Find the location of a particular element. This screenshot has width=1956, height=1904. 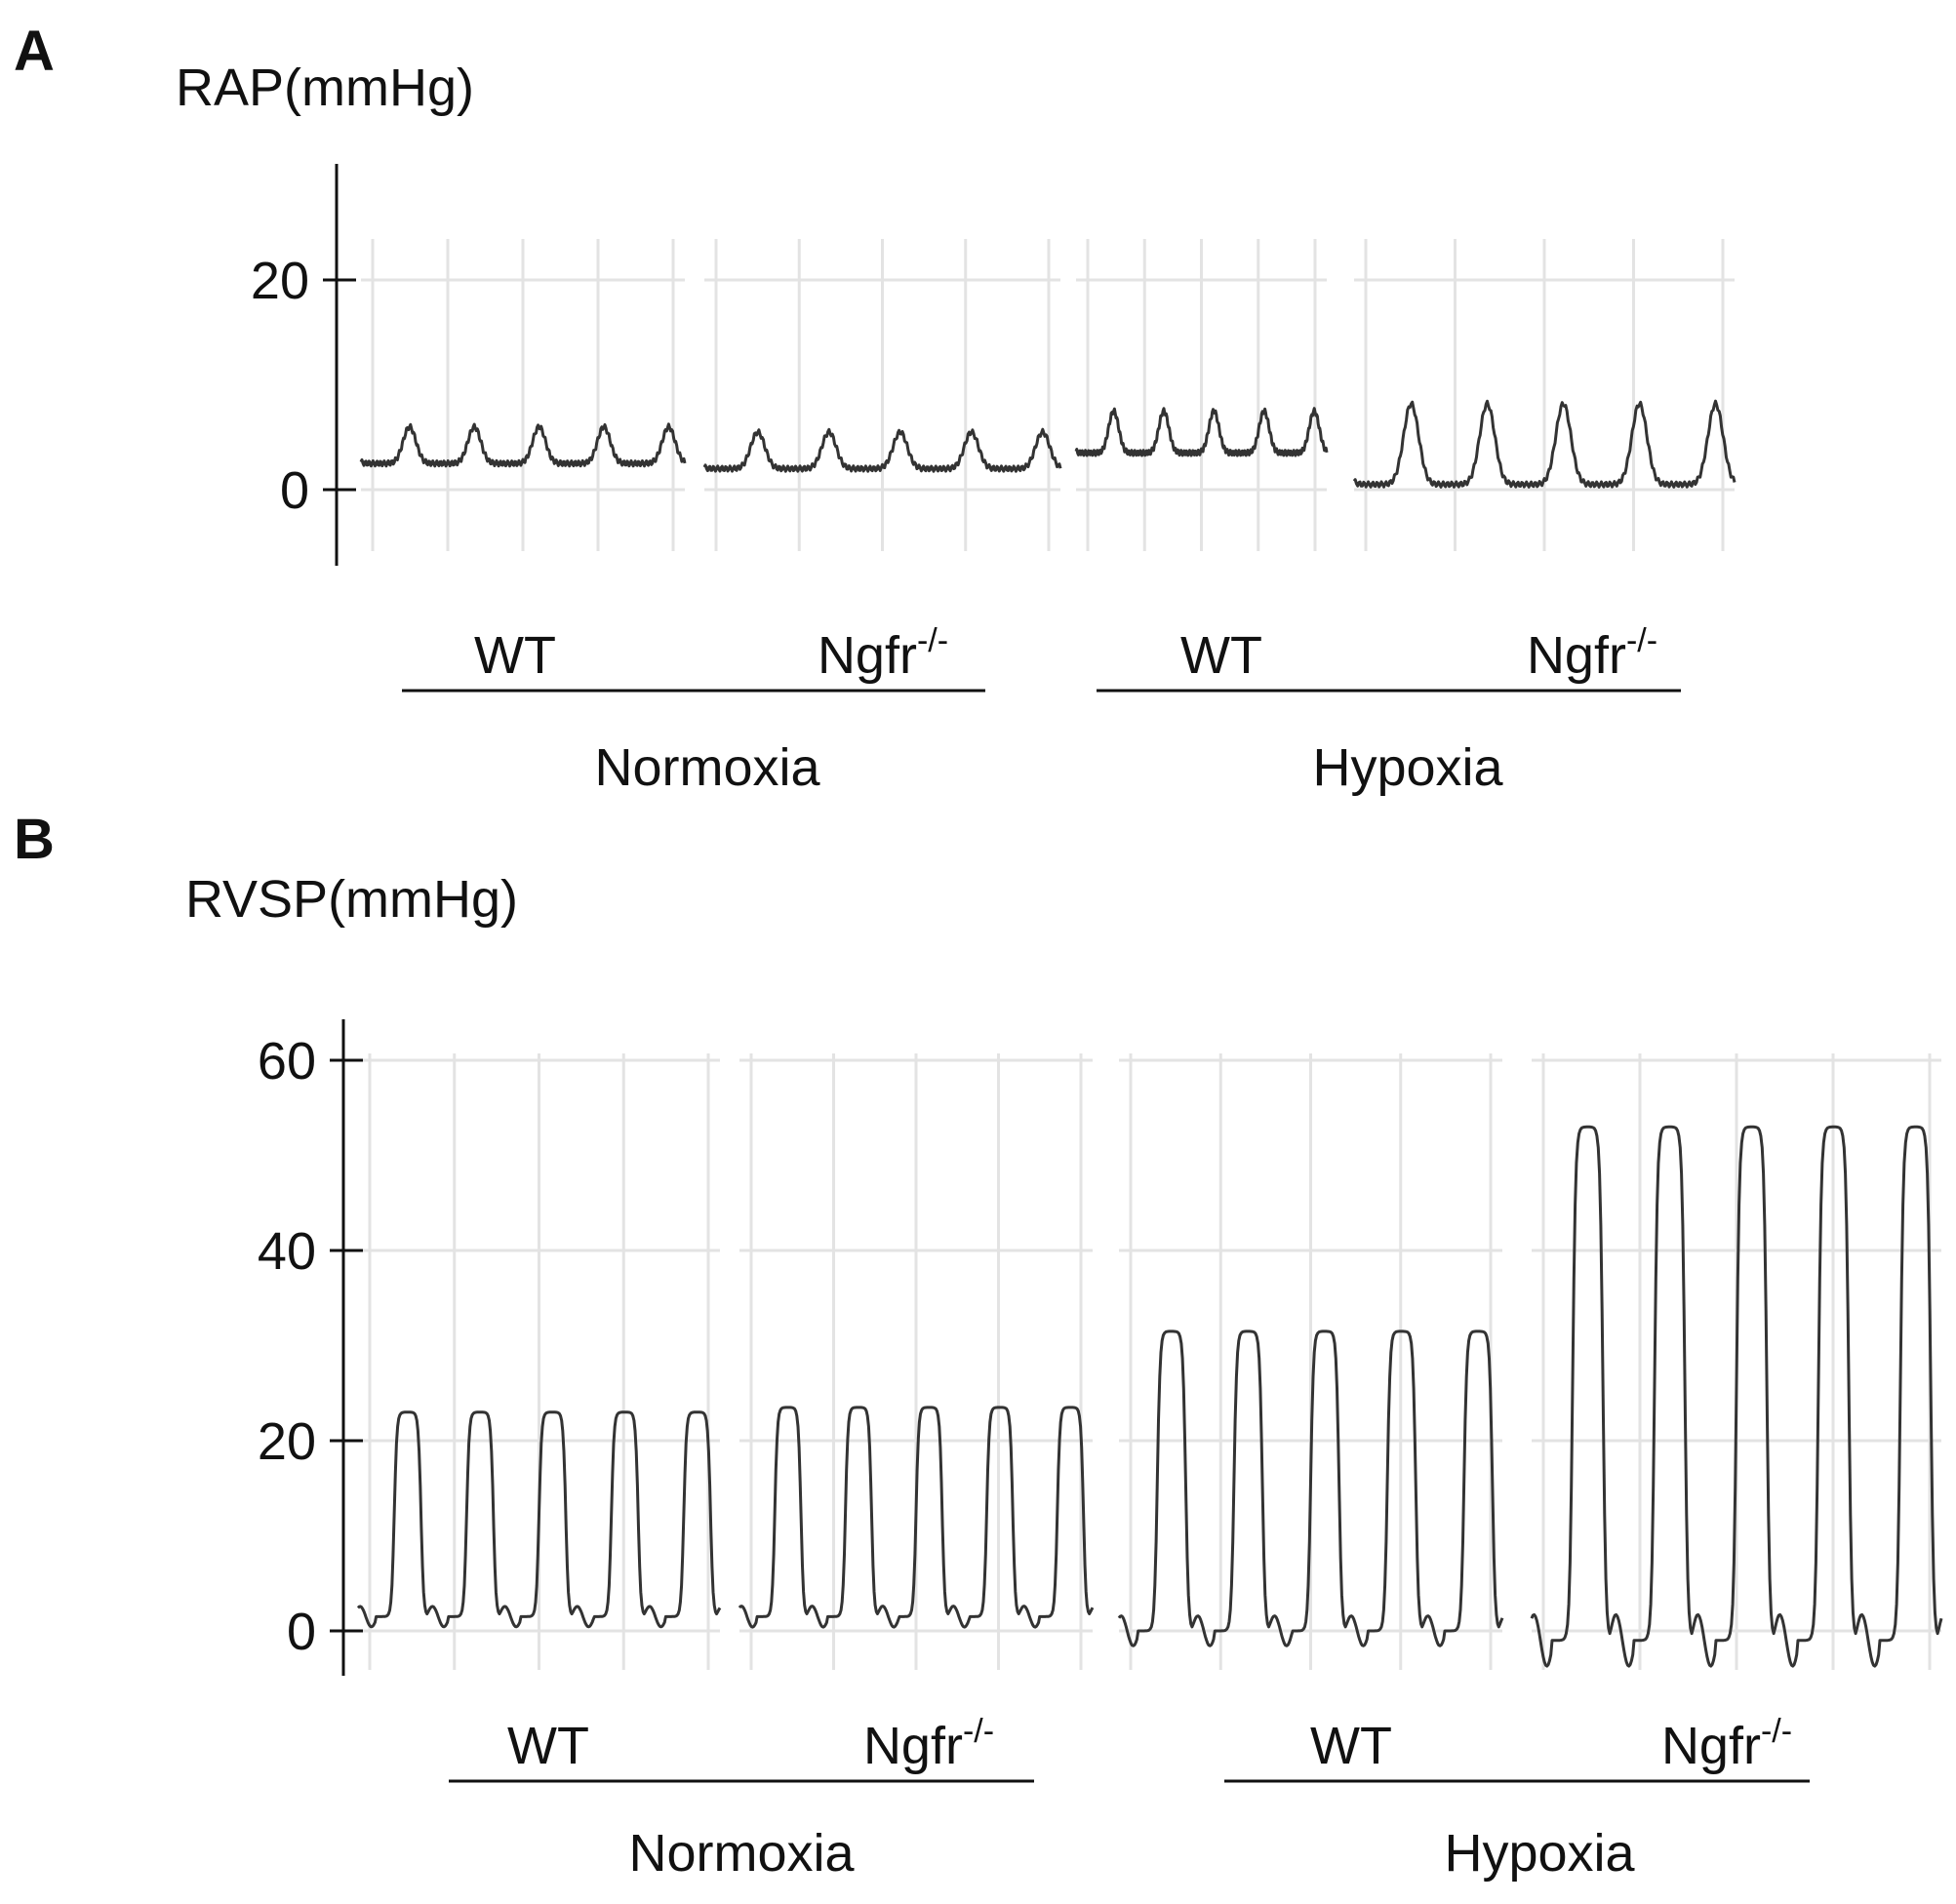

panel-a-group-labels: WT Ngfr-/- WT Ngfr-/- Normoxia Hypoxia is located at coordinates (1041, 709).